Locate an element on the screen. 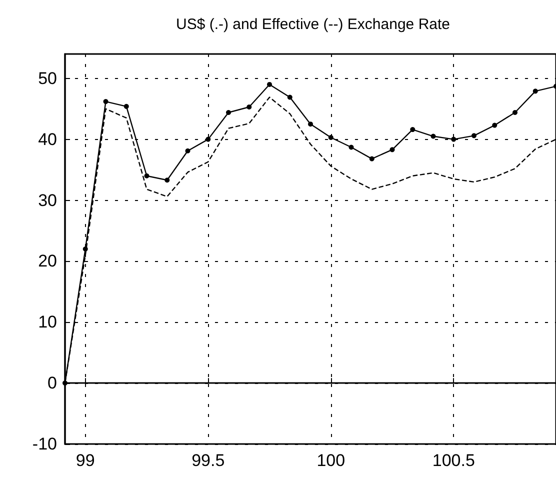  x-tick-label: 99 is located at coordinates (85, 460).